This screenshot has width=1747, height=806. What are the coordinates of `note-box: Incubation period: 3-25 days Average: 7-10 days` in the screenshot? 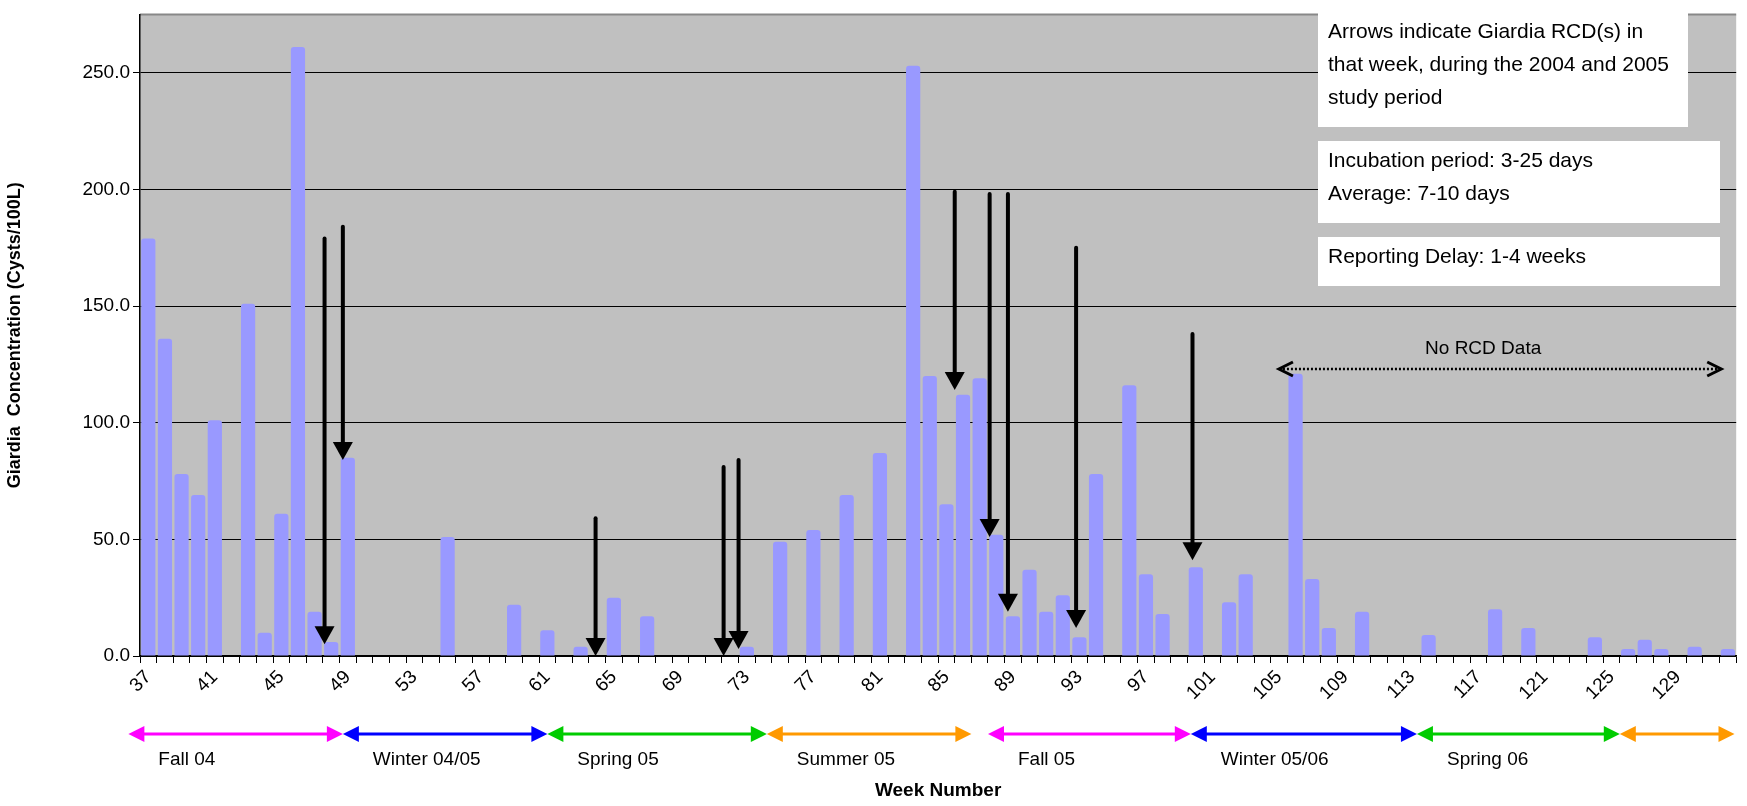 It's located at (1519, 182).